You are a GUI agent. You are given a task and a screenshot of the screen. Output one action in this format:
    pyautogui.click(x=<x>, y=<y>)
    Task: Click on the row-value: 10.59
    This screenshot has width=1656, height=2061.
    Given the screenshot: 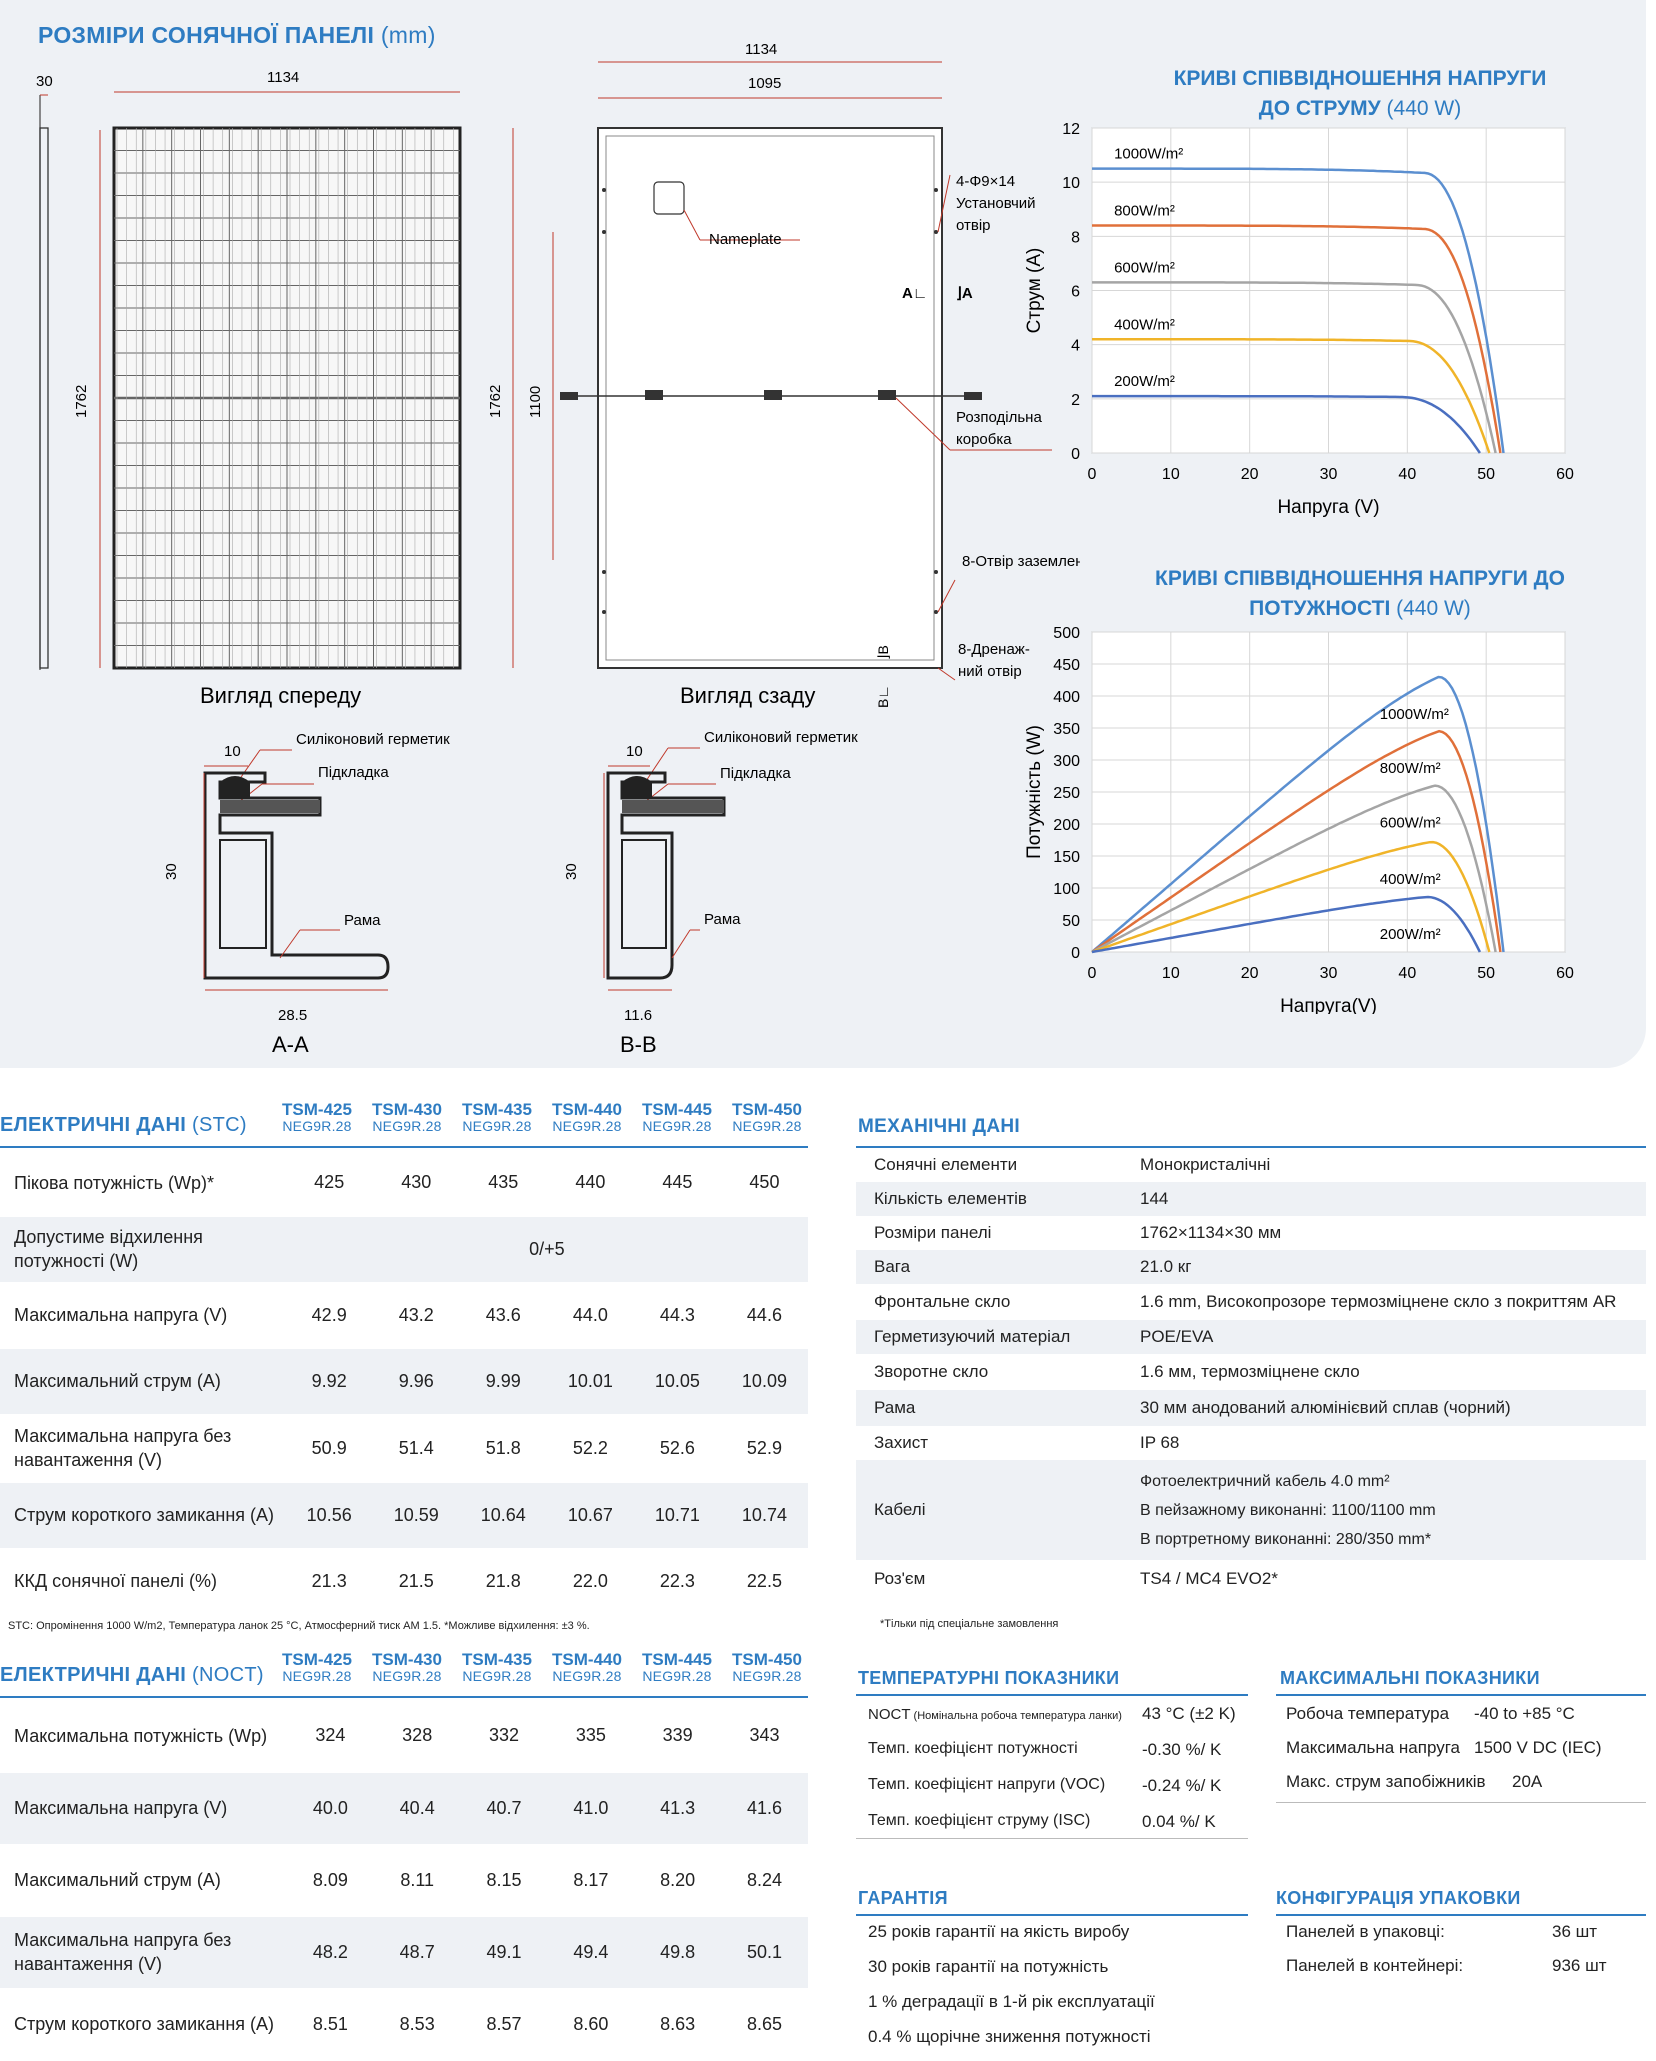 What is the action you would take?
    pyautogui.click(x=416, y=1515)
    